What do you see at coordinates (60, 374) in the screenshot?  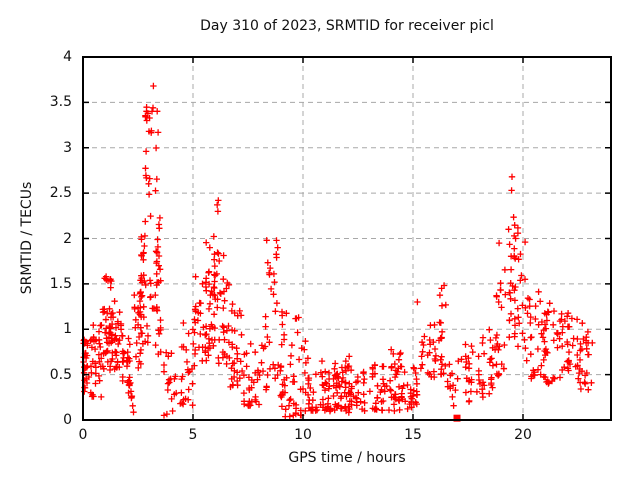 I see `y-tick-label: 0.5` at bounding box center [60, 374].